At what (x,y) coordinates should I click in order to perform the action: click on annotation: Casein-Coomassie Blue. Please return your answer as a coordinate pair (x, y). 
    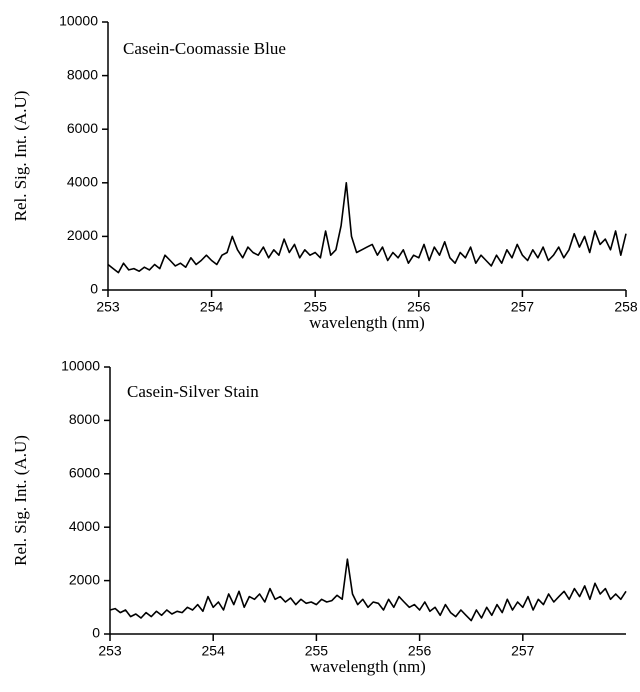
    Looking at the image, I should click on (204, 48).